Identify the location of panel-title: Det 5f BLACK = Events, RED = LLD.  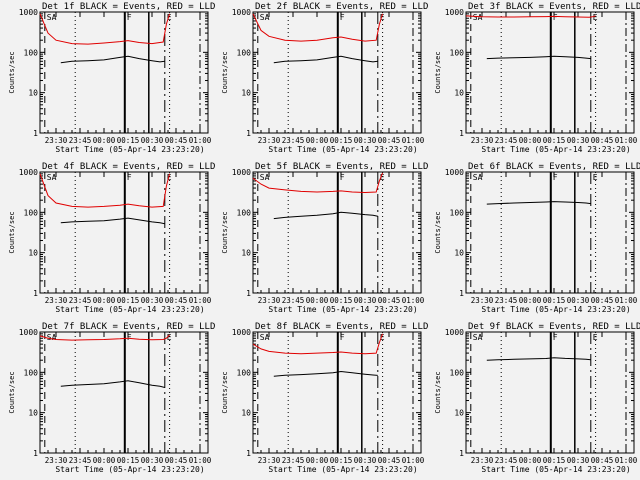
(341, 167).